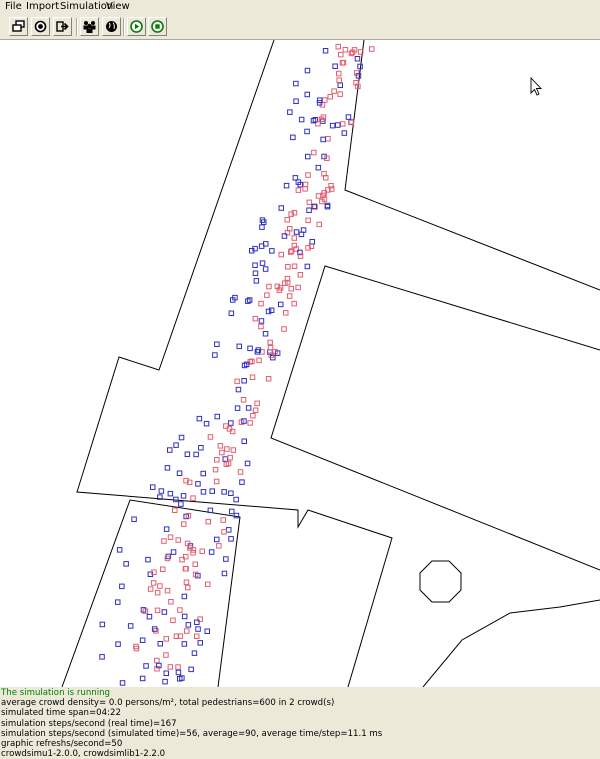 This screenshot has width=600, height=759. Describe the element at coordinates (536, 86) in the screenshot. I see `mouse-cursor-icon` at that location.